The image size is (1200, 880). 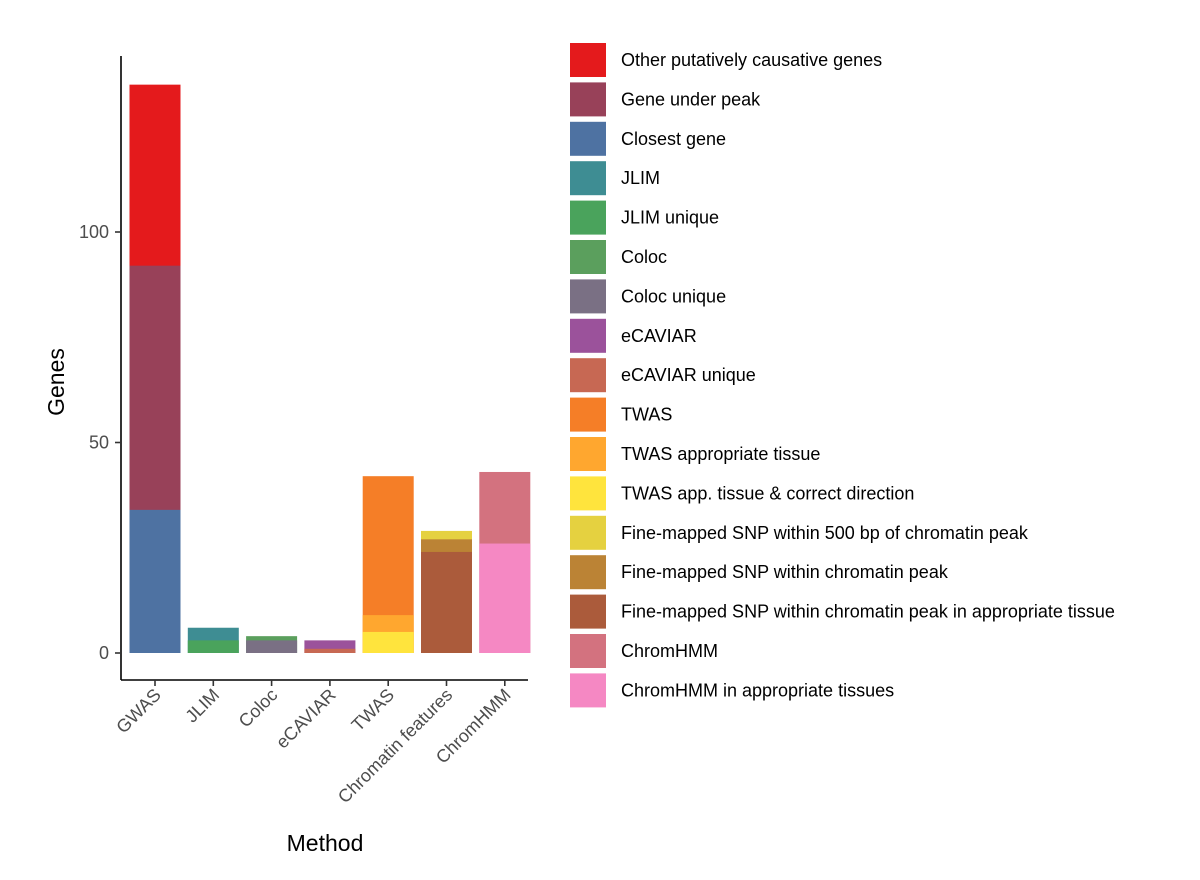 I want to click on legend-label-twas: TWAS, so click(x=646, y=415).